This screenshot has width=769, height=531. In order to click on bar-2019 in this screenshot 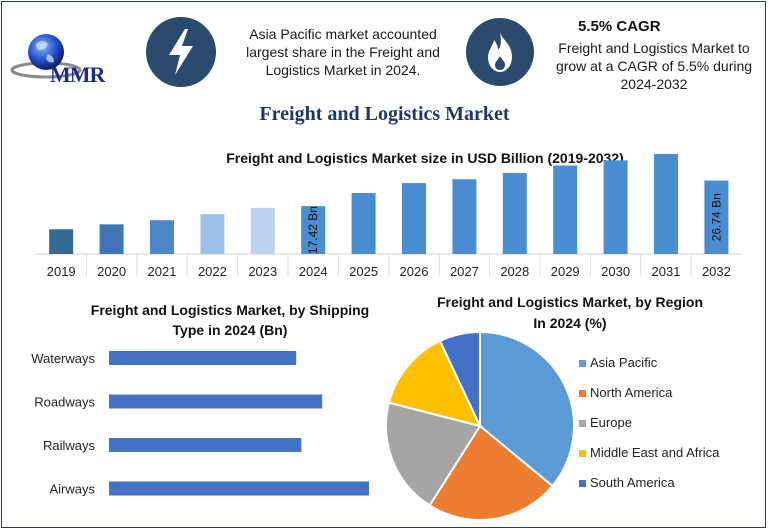, I will do `click(61, 241)`.